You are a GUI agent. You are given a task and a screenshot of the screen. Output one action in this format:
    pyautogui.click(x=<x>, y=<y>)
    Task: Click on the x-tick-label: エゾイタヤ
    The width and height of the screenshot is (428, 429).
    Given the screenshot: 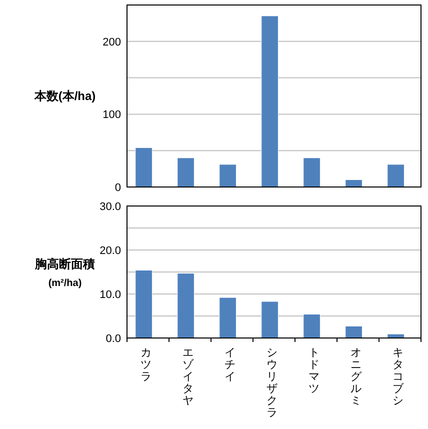 What is the action you would take?
    pyautogui.click(x=188, y=377)
    